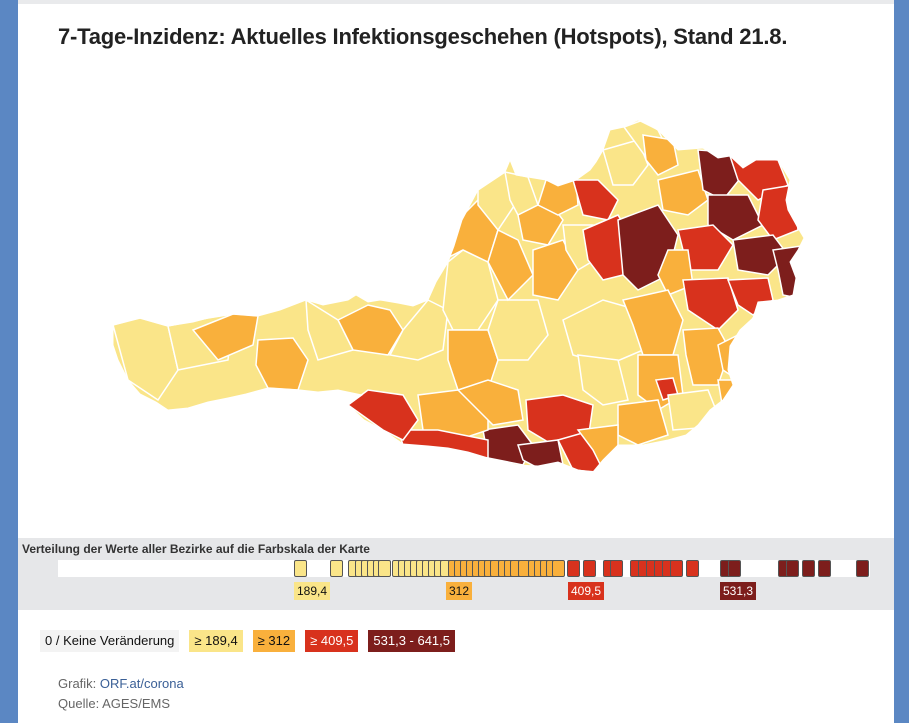  What do you see at coordinates (114, 703) in the screenshot?
I see `footer-source: Quelle: AGES/EMS` at bounding box center [114, 703].